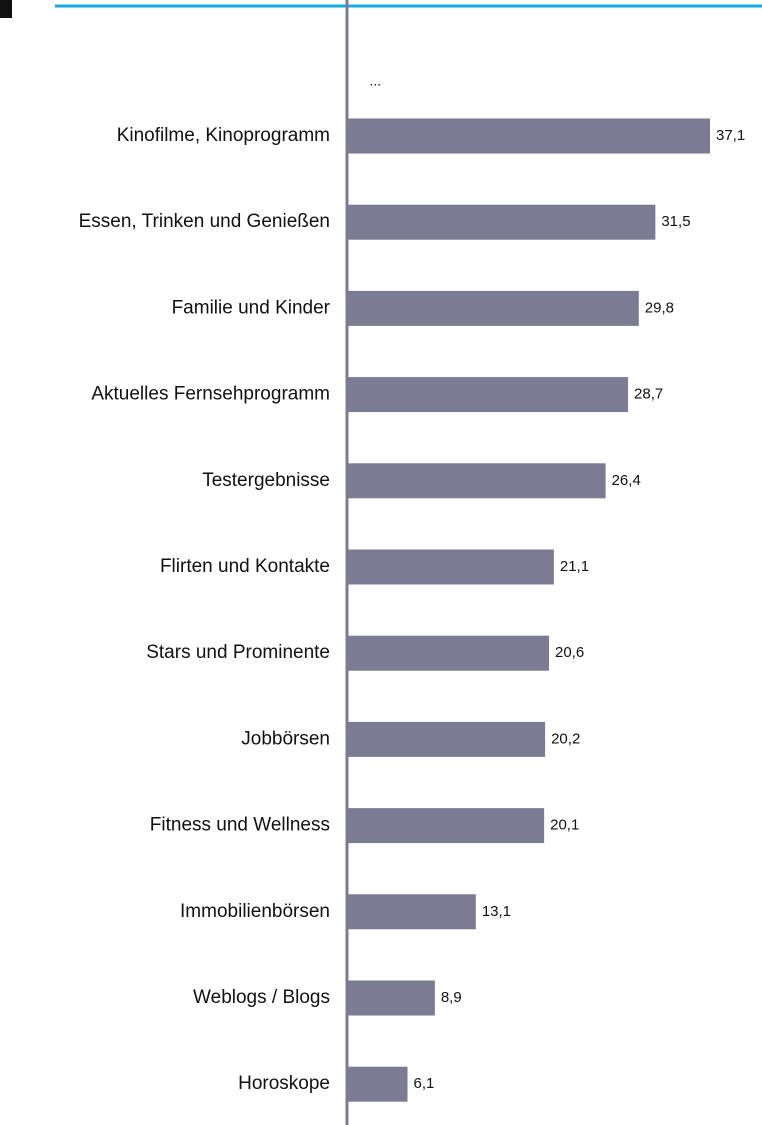 The width and height of the screenshot is (762, 1125). Describe the element at coordinates (648, 394) in the screenshot. I see `value-label: 28,7` at that location.